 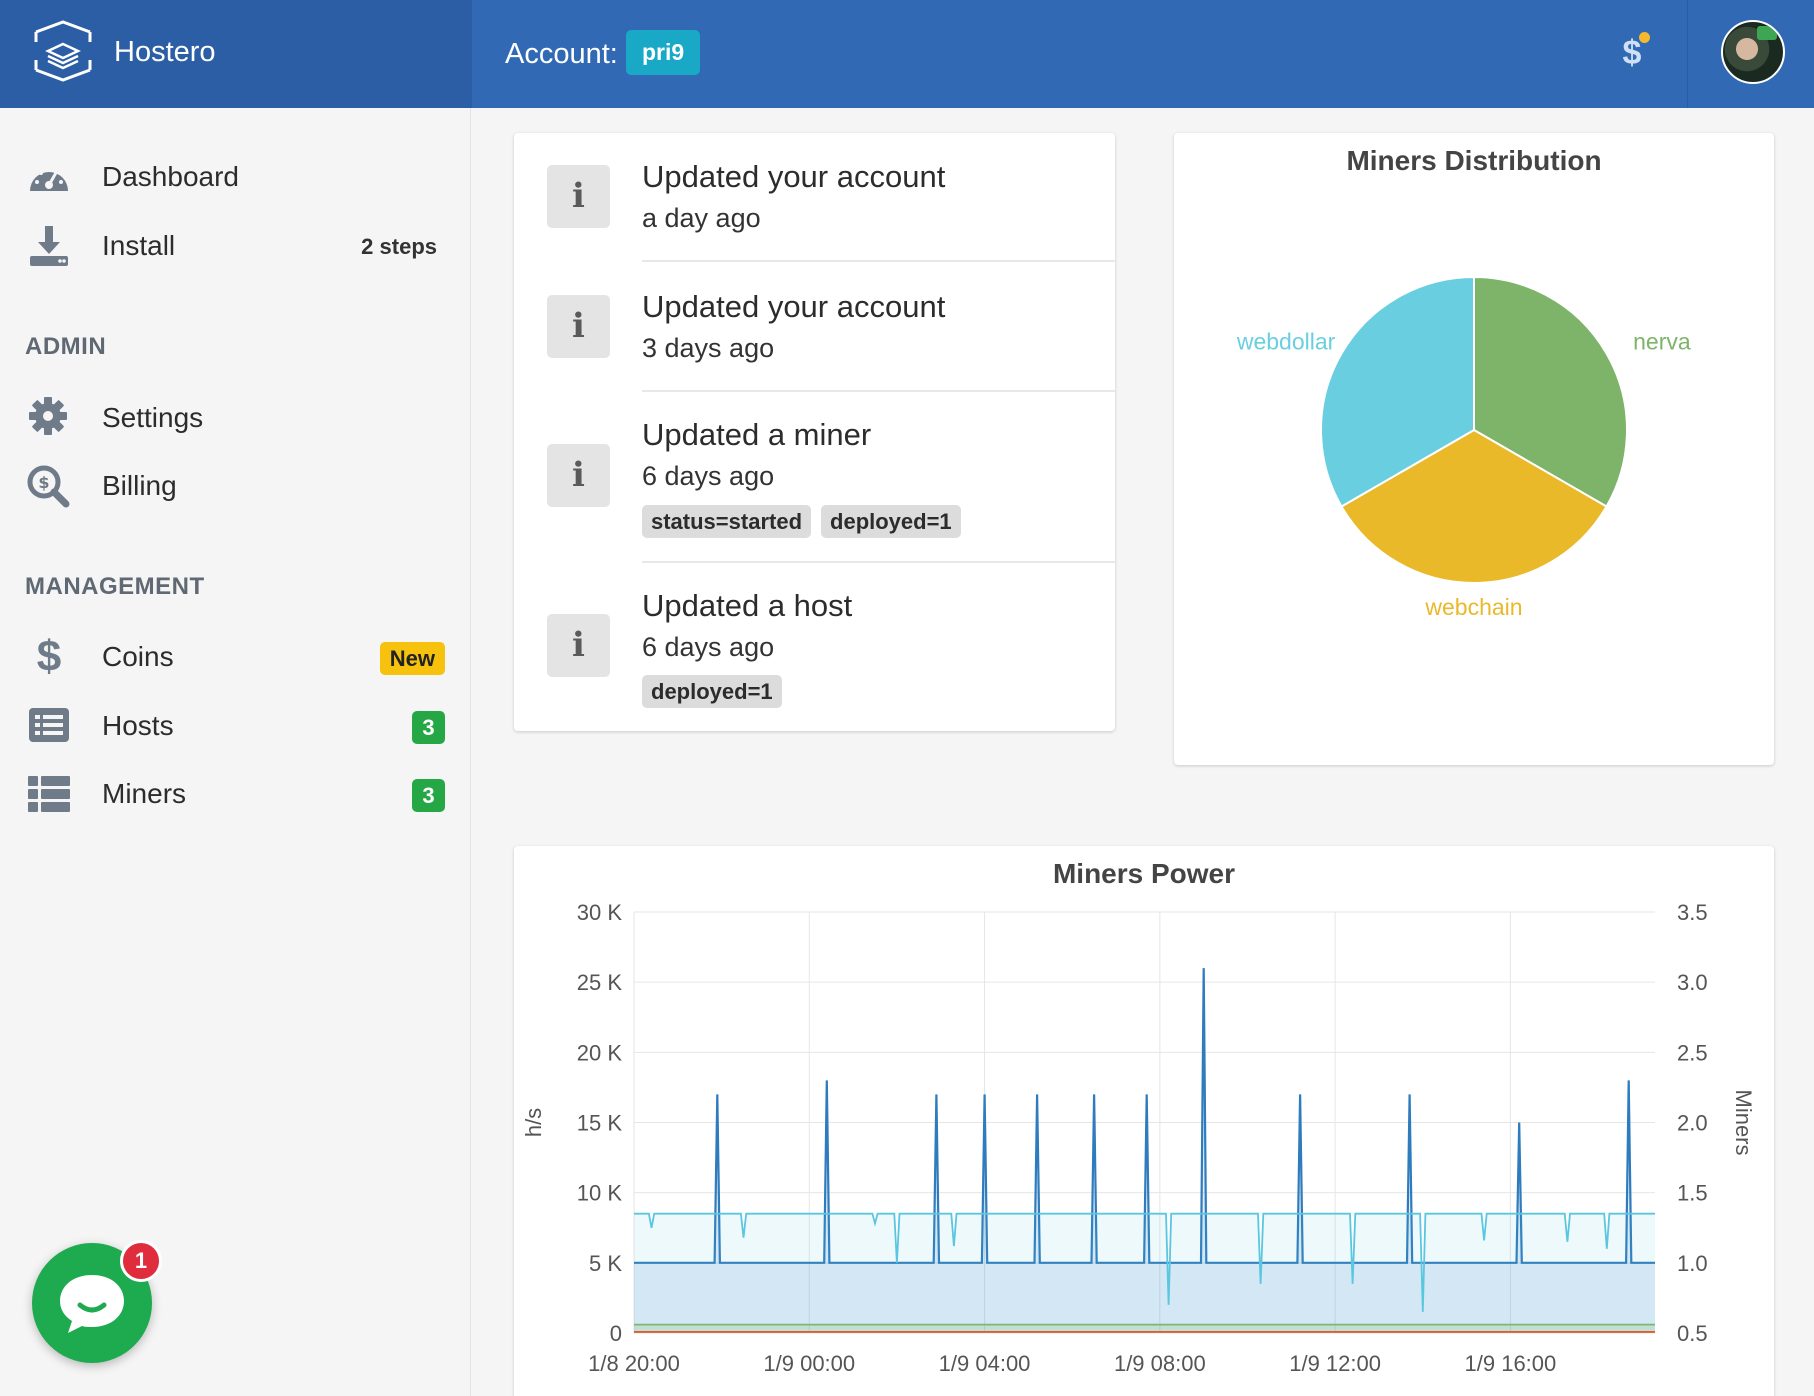 I want to click on brand: Hostero, so click(x=236, y=54).